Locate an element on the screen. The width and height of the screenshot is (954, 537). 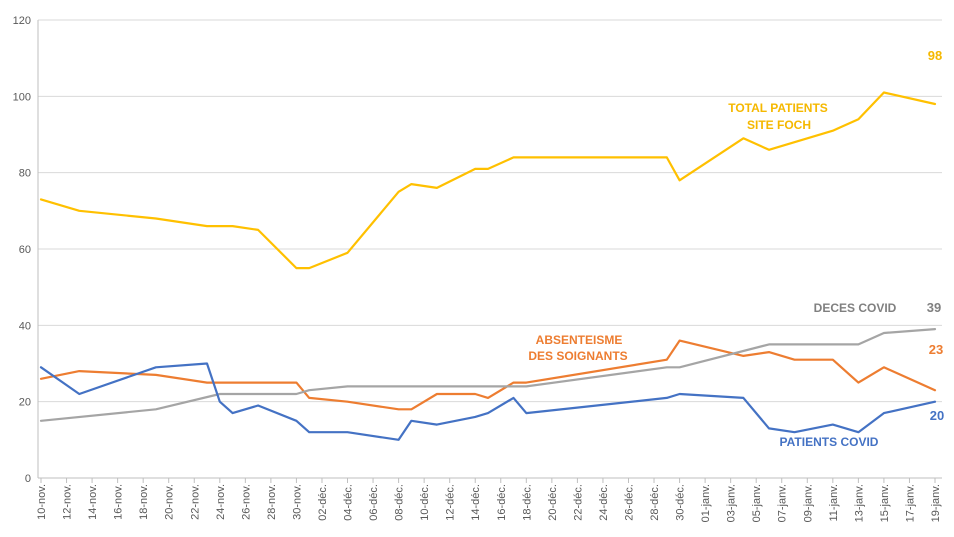
x-tick-label: 12-déc. is located at coordinates (451, 502).